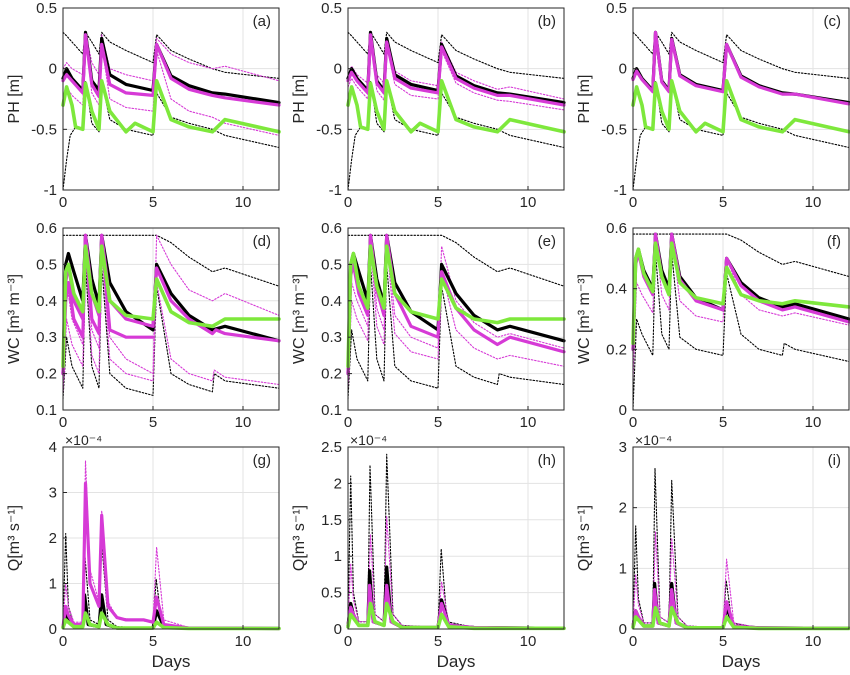 This screenshot has height=675, width=850. What do you see at coordinates (53, 447) in the screenshot?
I see `y-tick-label: 4` at bounding box center [53, 447].